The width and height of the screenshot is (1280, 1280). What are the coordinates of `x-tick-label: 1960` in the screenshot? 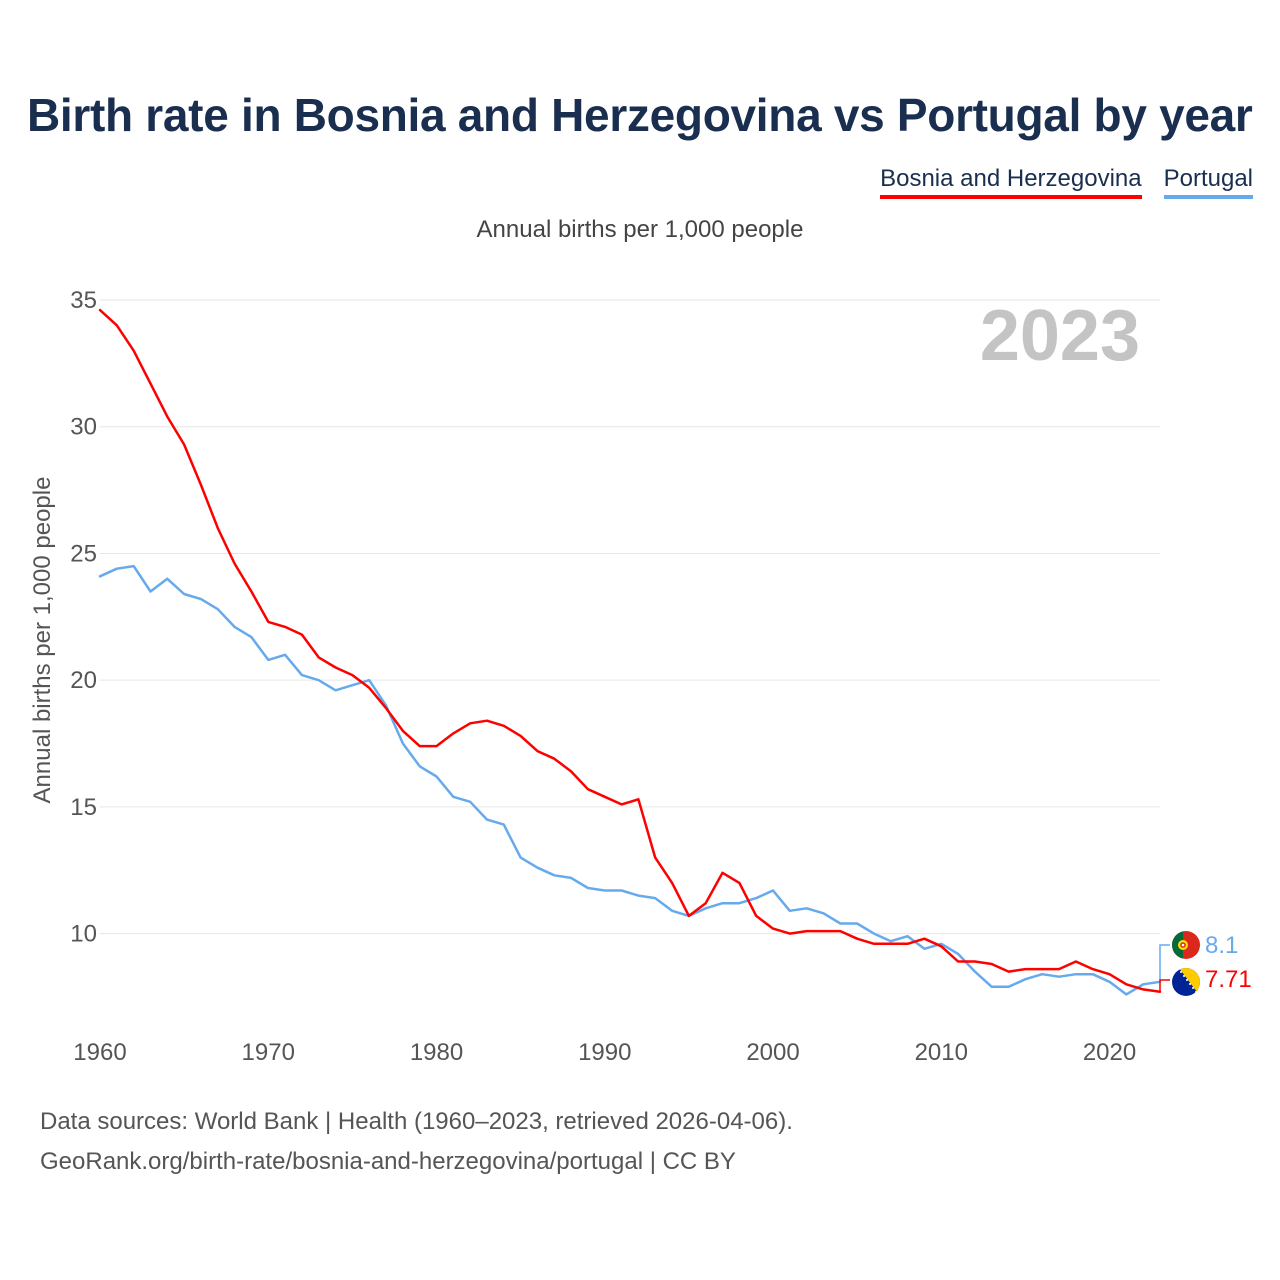 It's located at (99, 1052).